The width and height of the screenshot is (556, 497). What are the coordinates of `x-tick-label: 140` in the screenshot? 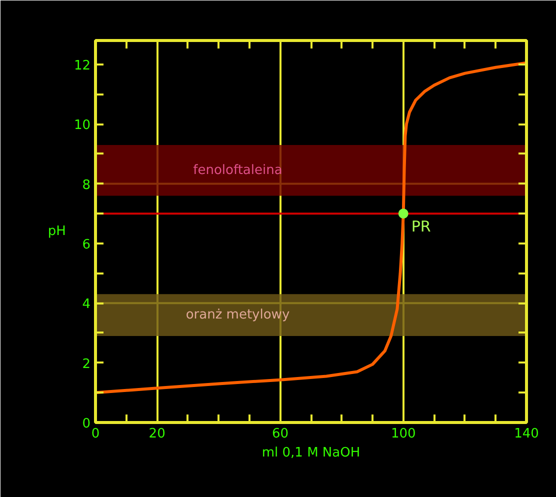 It's located at (526, 434).